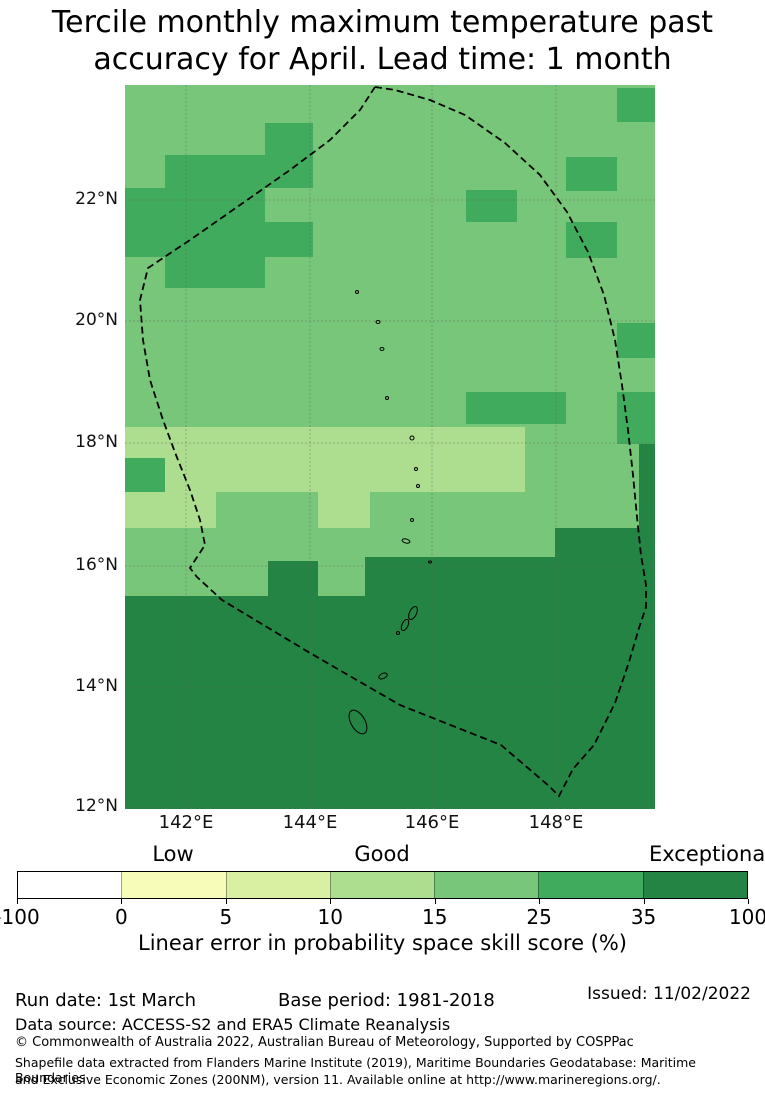  I want to click on colorbar-category-label: Low, so click(173, 854).